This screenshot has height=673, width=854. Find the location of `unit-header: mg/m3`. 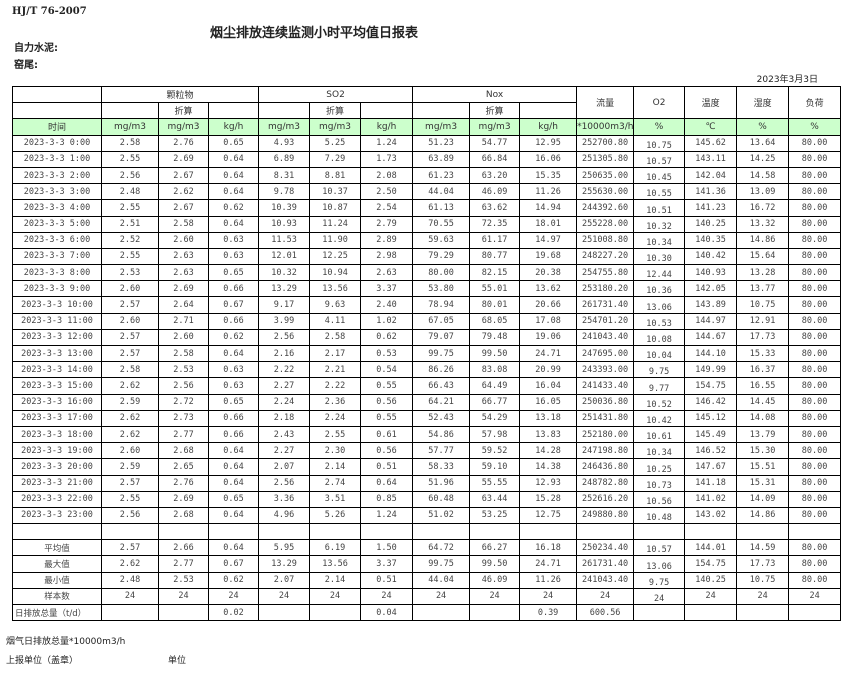

unit-header: mg/m3 is located at coordinates (130, 127).